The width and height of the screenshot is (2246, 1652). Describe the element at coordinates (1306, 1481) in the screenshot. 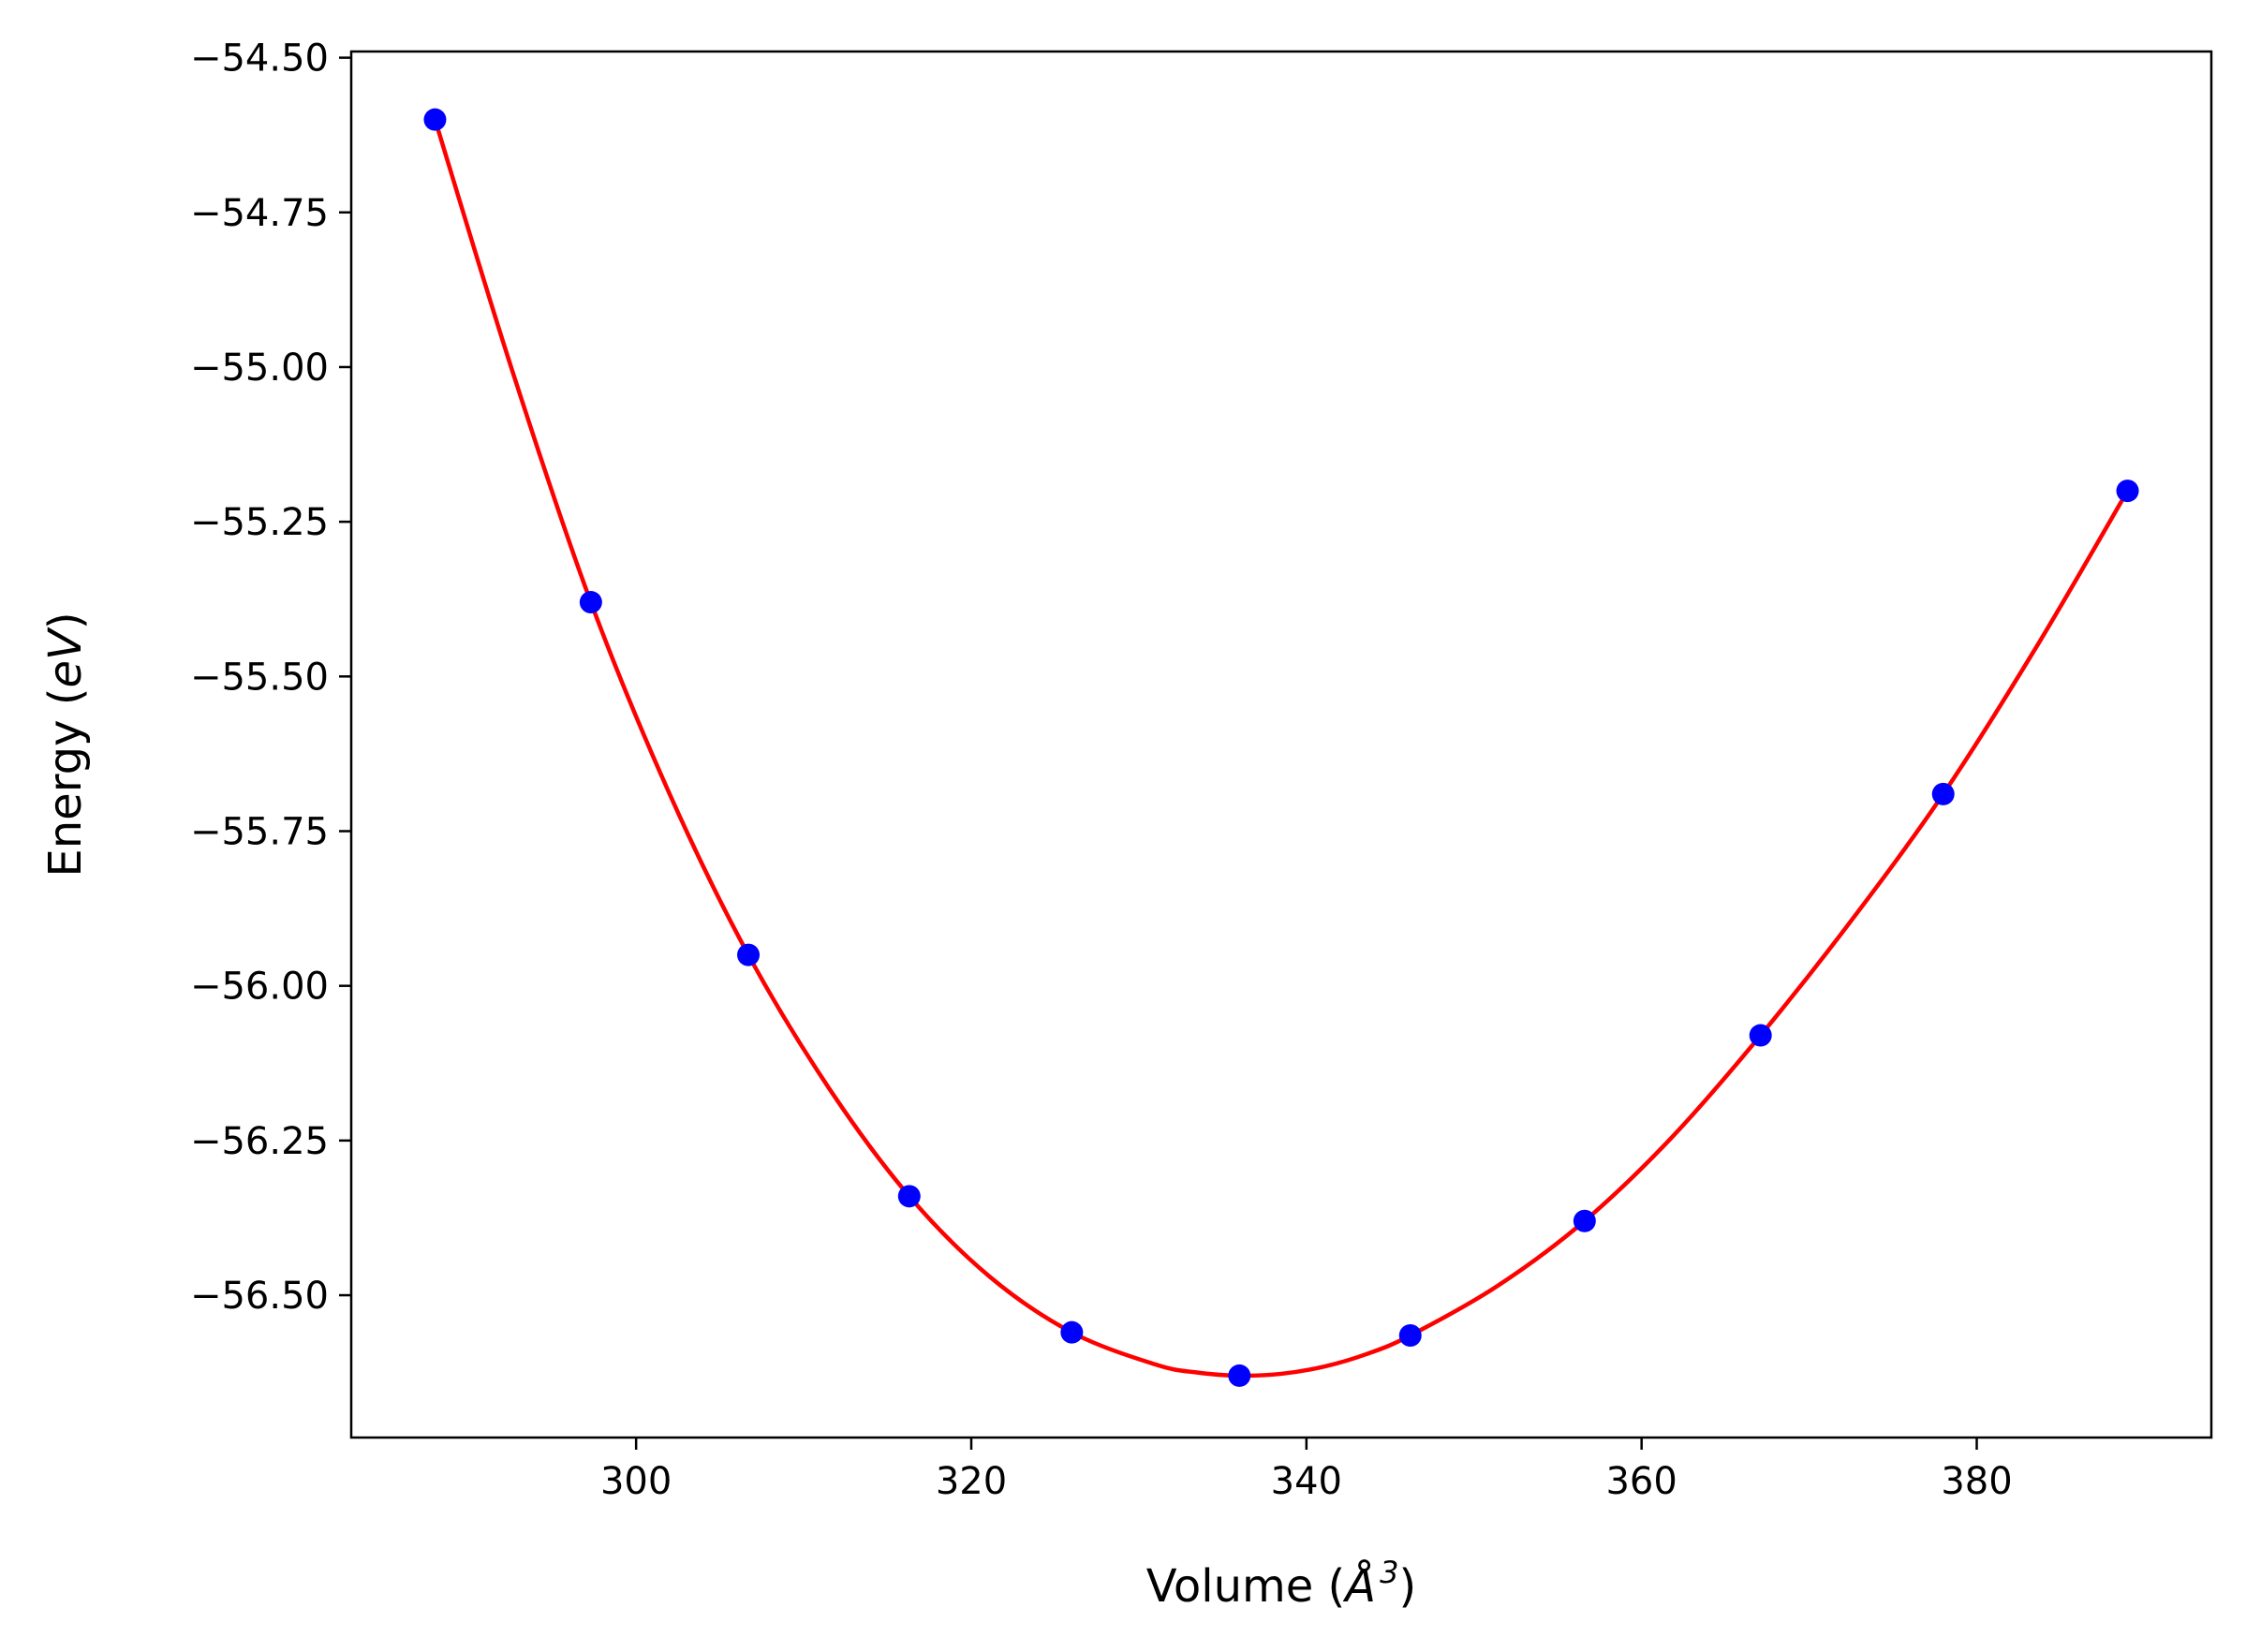

I see `x-tick-label: 340` at that location.